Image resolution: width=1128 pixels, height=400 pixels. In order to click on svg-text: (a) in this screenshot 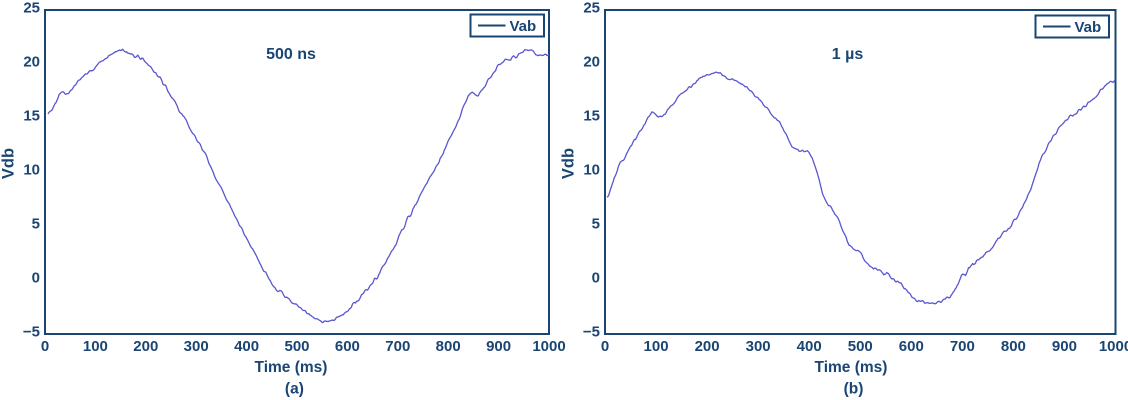, I will do `click(294, 389)`.